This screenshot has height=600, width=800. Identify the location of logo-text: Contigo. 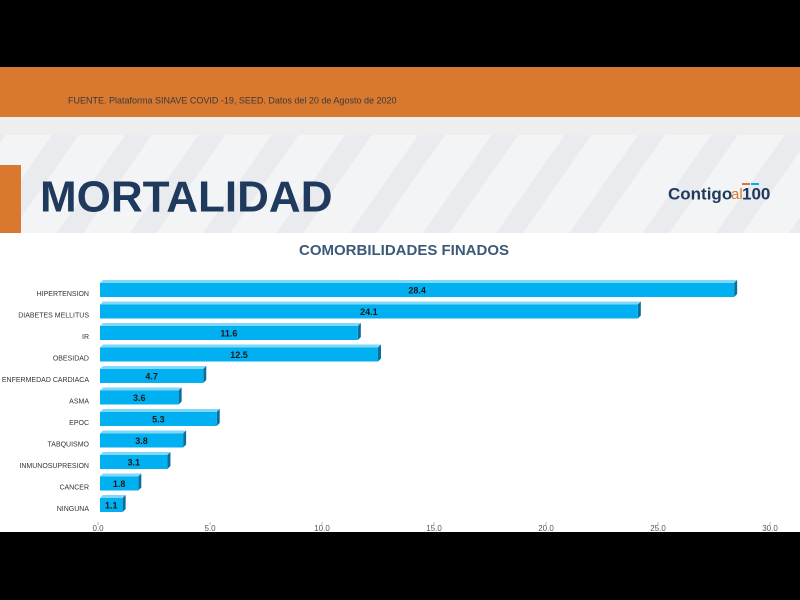
(700, 193).